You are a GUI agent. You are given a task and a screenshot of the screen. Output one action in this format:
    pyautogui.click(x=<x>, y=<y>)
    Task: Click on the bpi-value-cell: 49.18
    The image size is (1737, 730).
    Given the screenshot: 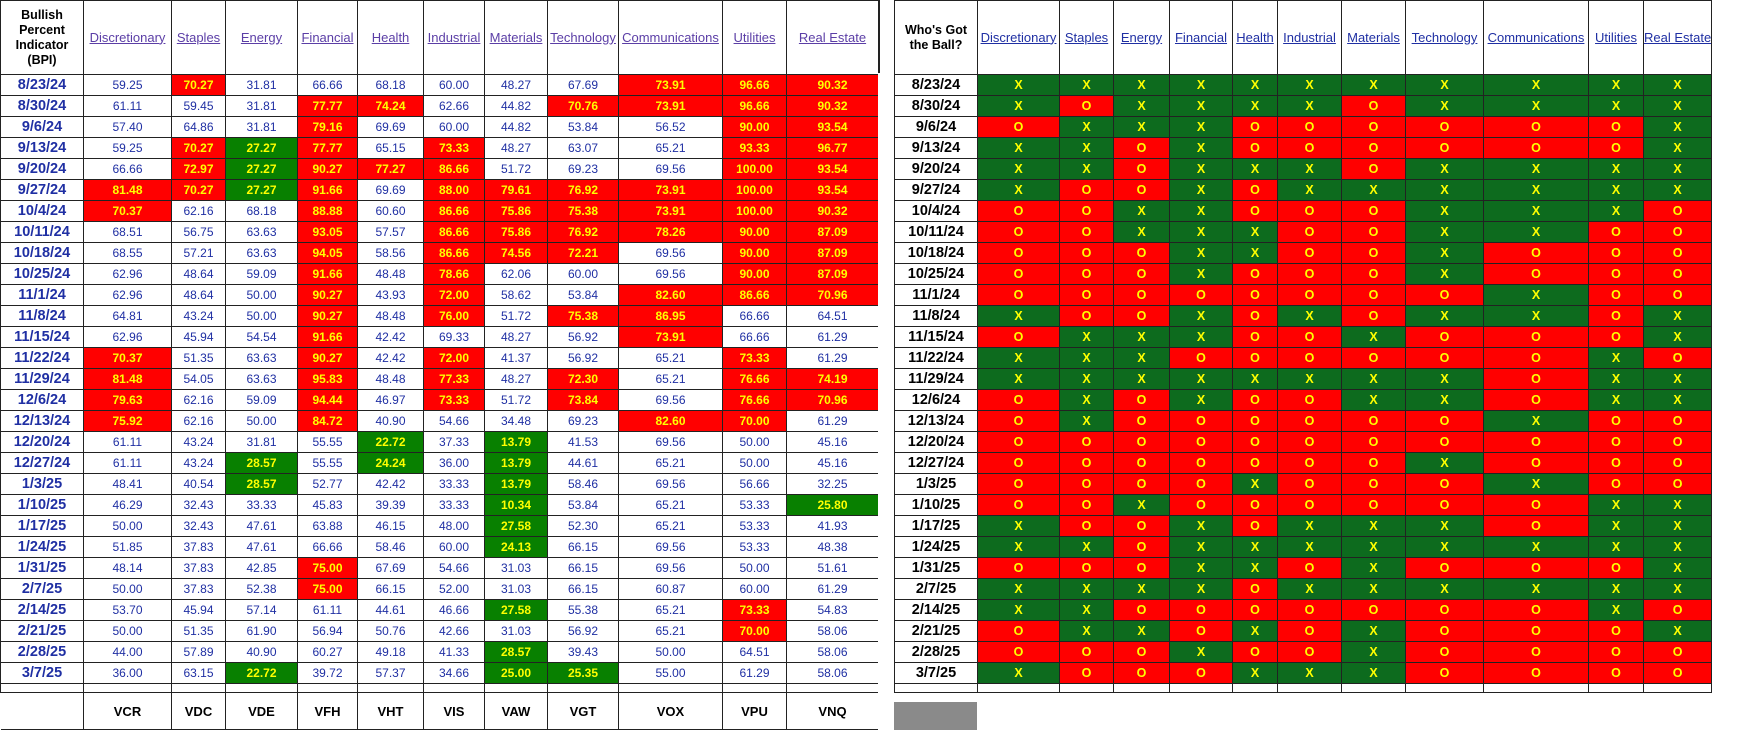 What is the action you would take?
    pyautogui.click(x=390, y=652)
    